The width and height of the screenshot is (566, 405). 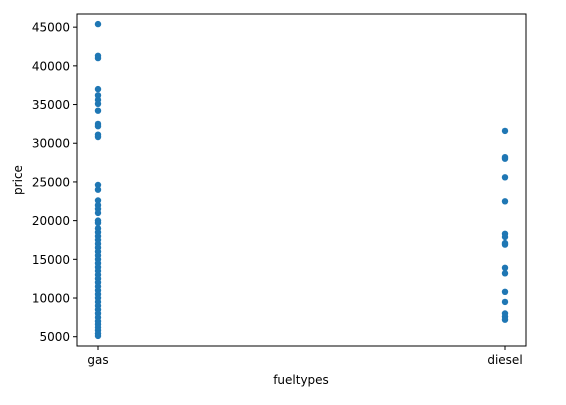 What do you see at coordinates (54, 337) in the screenshot?
I see `y-tick-label: 5000` at bounding box center [54, 337].